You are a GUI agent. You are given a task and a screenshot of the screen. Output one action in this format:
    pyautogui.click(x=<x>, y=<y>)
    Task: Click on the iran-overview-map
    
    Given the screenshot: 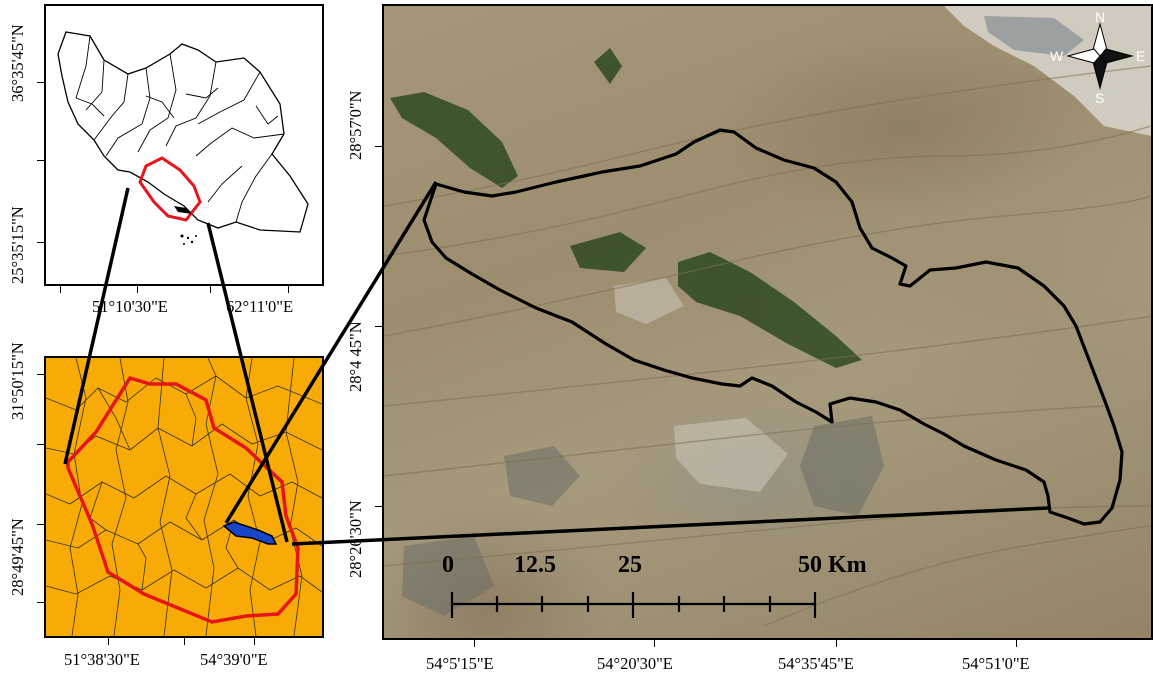 What is the action you would take?
    pyautogui.click(x=184, y=145)
    